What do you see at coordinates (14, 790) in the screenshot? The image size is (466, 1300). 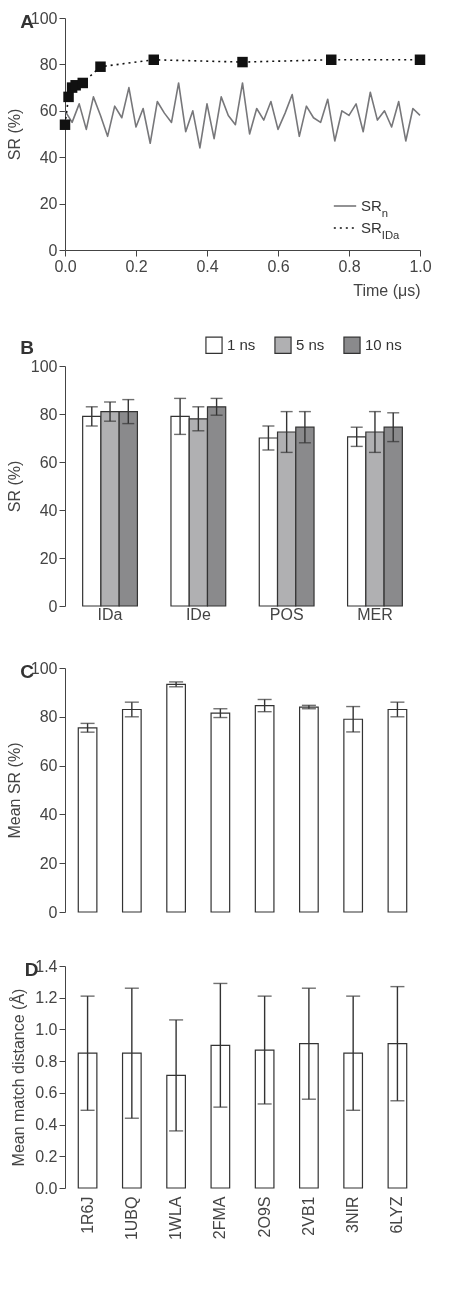 I see `y-axis-title: Mean SR (%)` at bounding box center [14, 790].